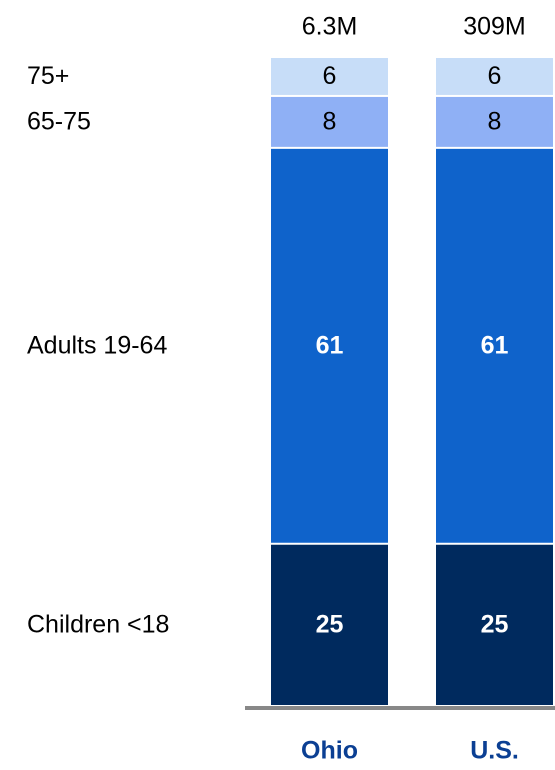 The image size is (555, 770). I want to click on category-label: U.S., so click(494, 751).